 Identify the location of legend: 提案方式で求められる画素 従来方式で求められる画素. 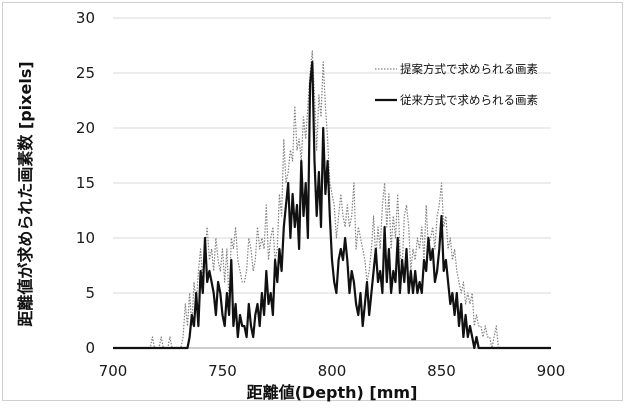
(456, 84).